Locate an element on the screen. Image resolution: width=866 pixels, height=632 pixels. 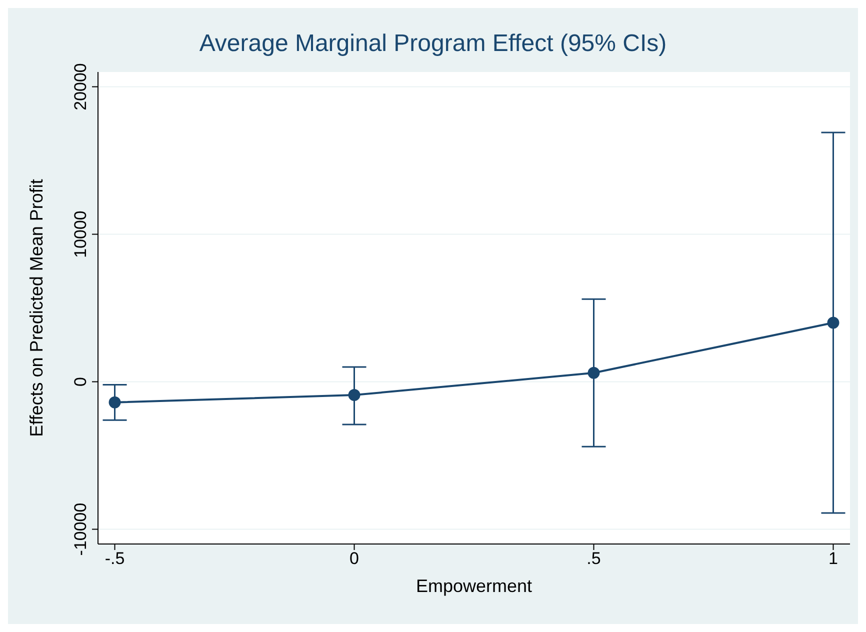
y-tick-label: 0 is located at coordinates (80, 381).